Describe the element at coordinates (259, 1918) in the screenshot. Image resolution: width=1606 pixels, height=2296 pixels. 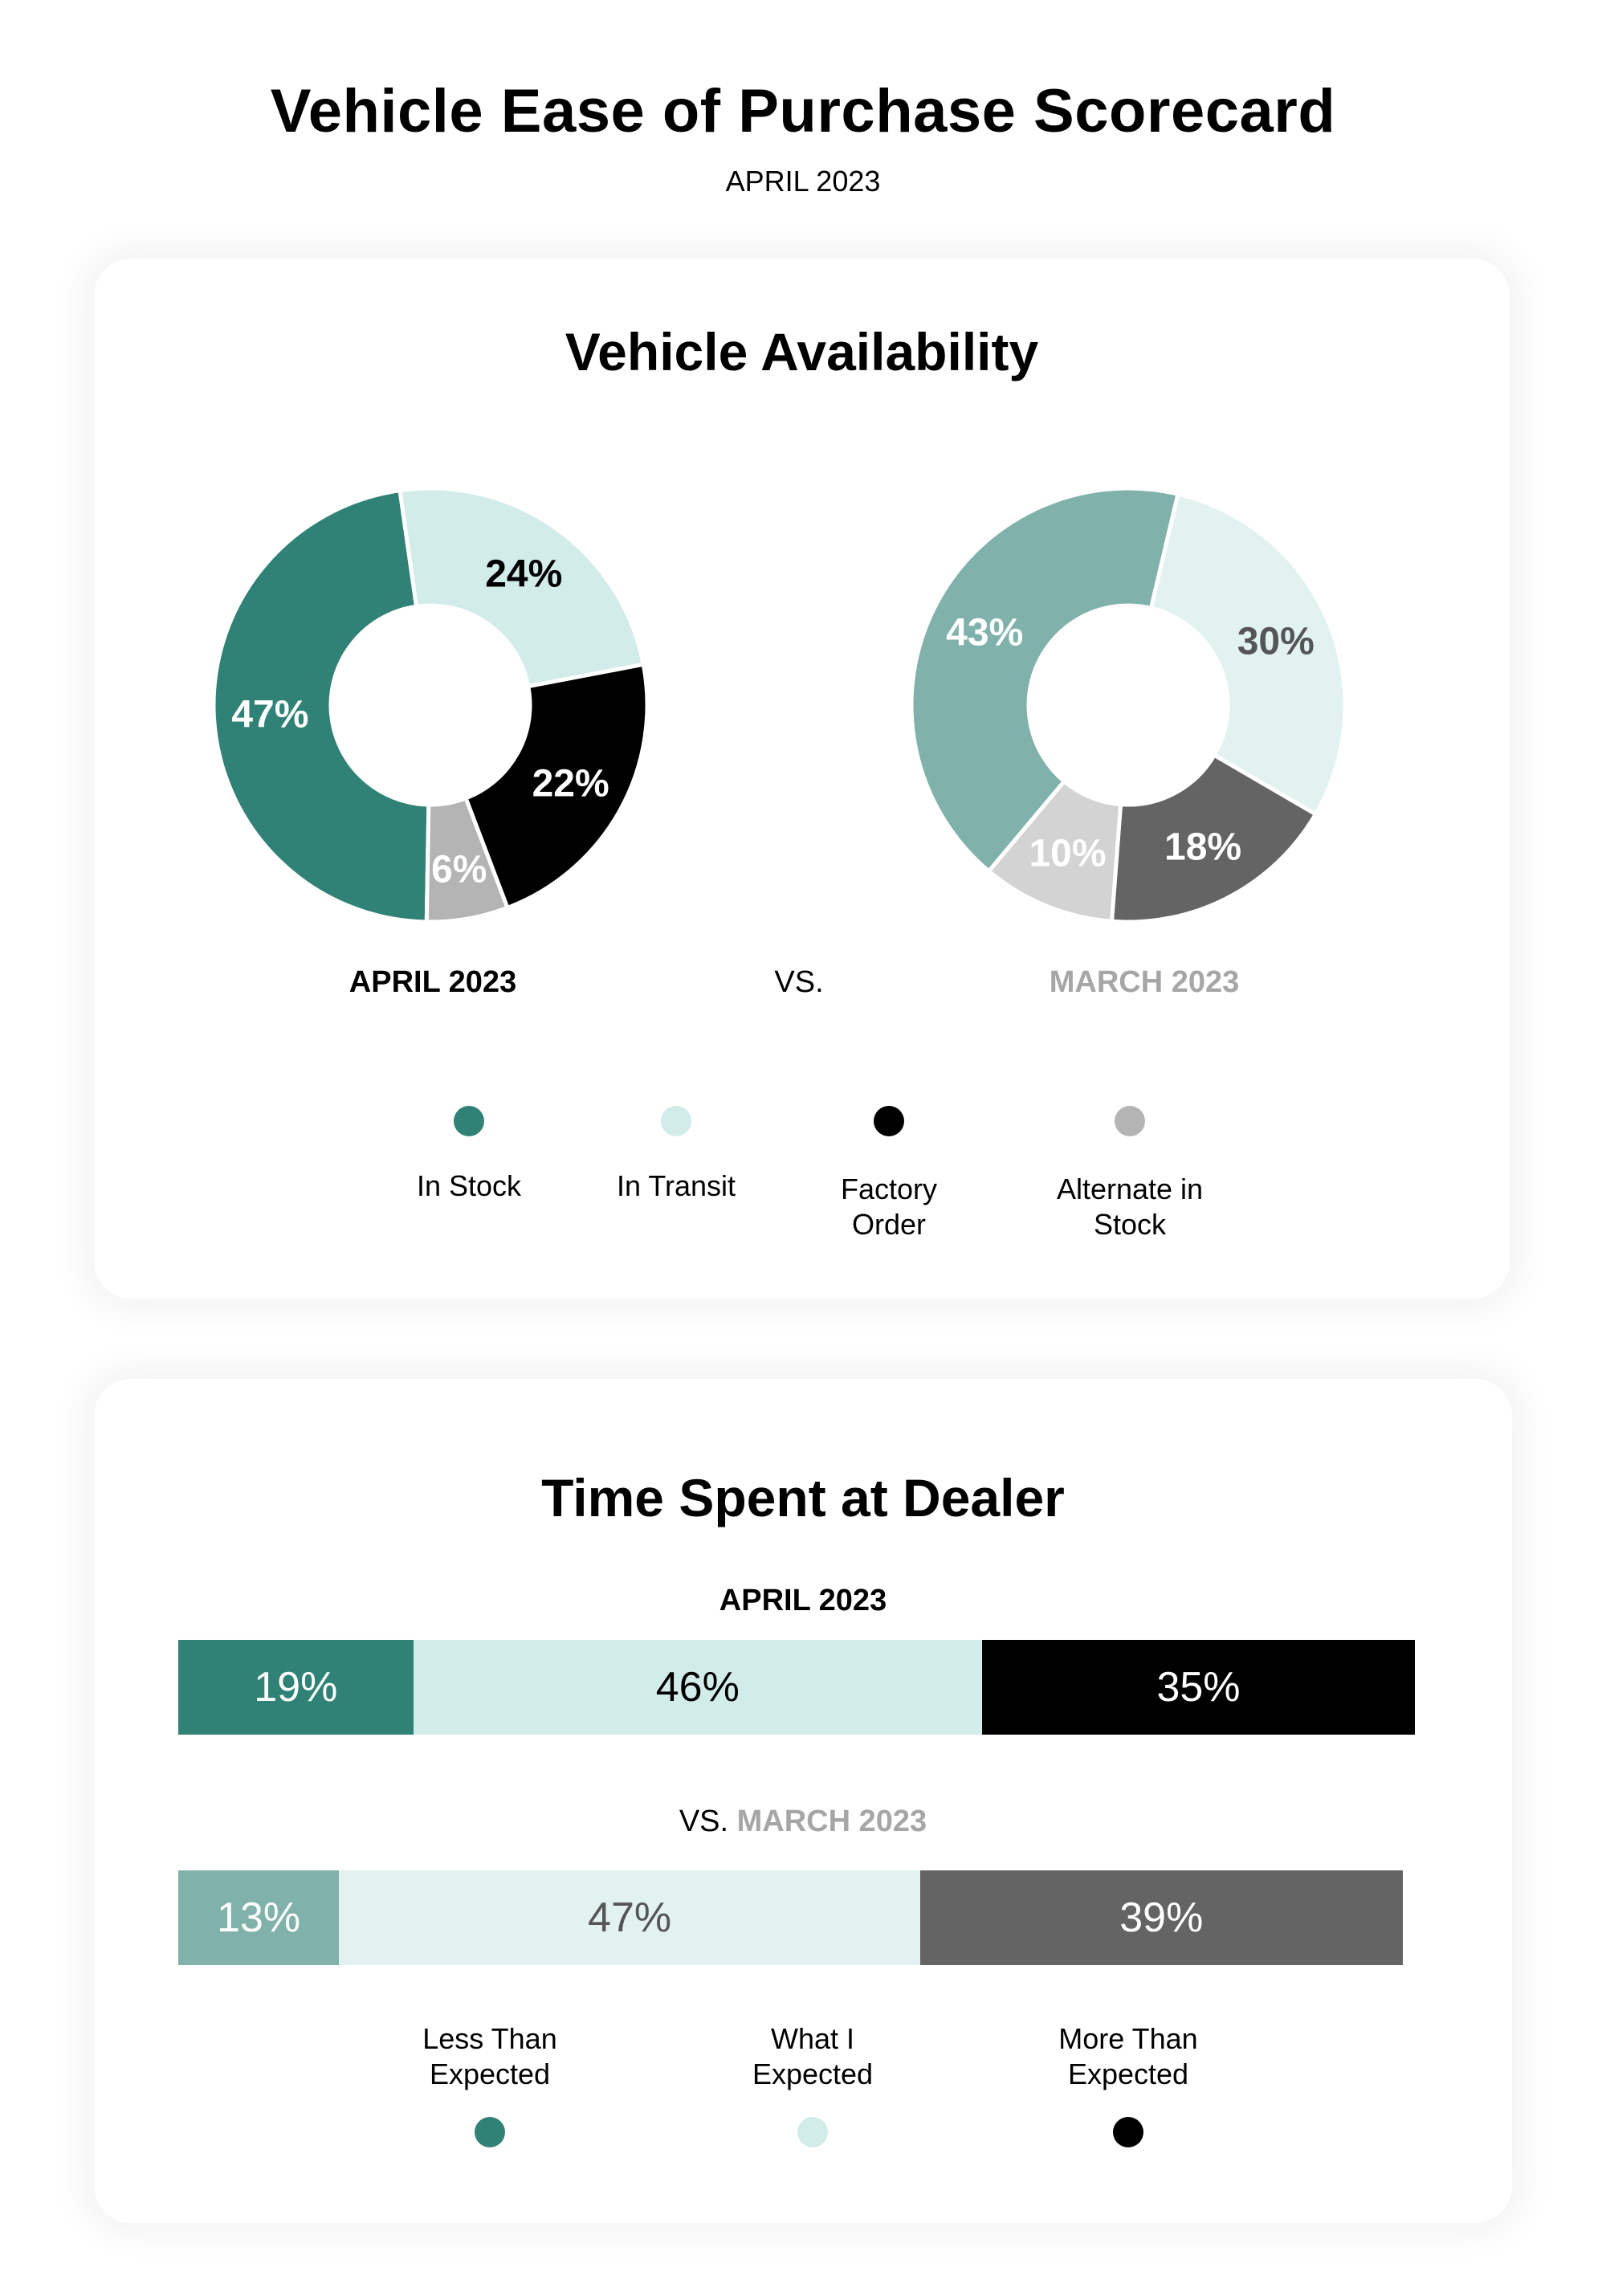
I see `bar-segment-less-than-expected: 13%` at that location.